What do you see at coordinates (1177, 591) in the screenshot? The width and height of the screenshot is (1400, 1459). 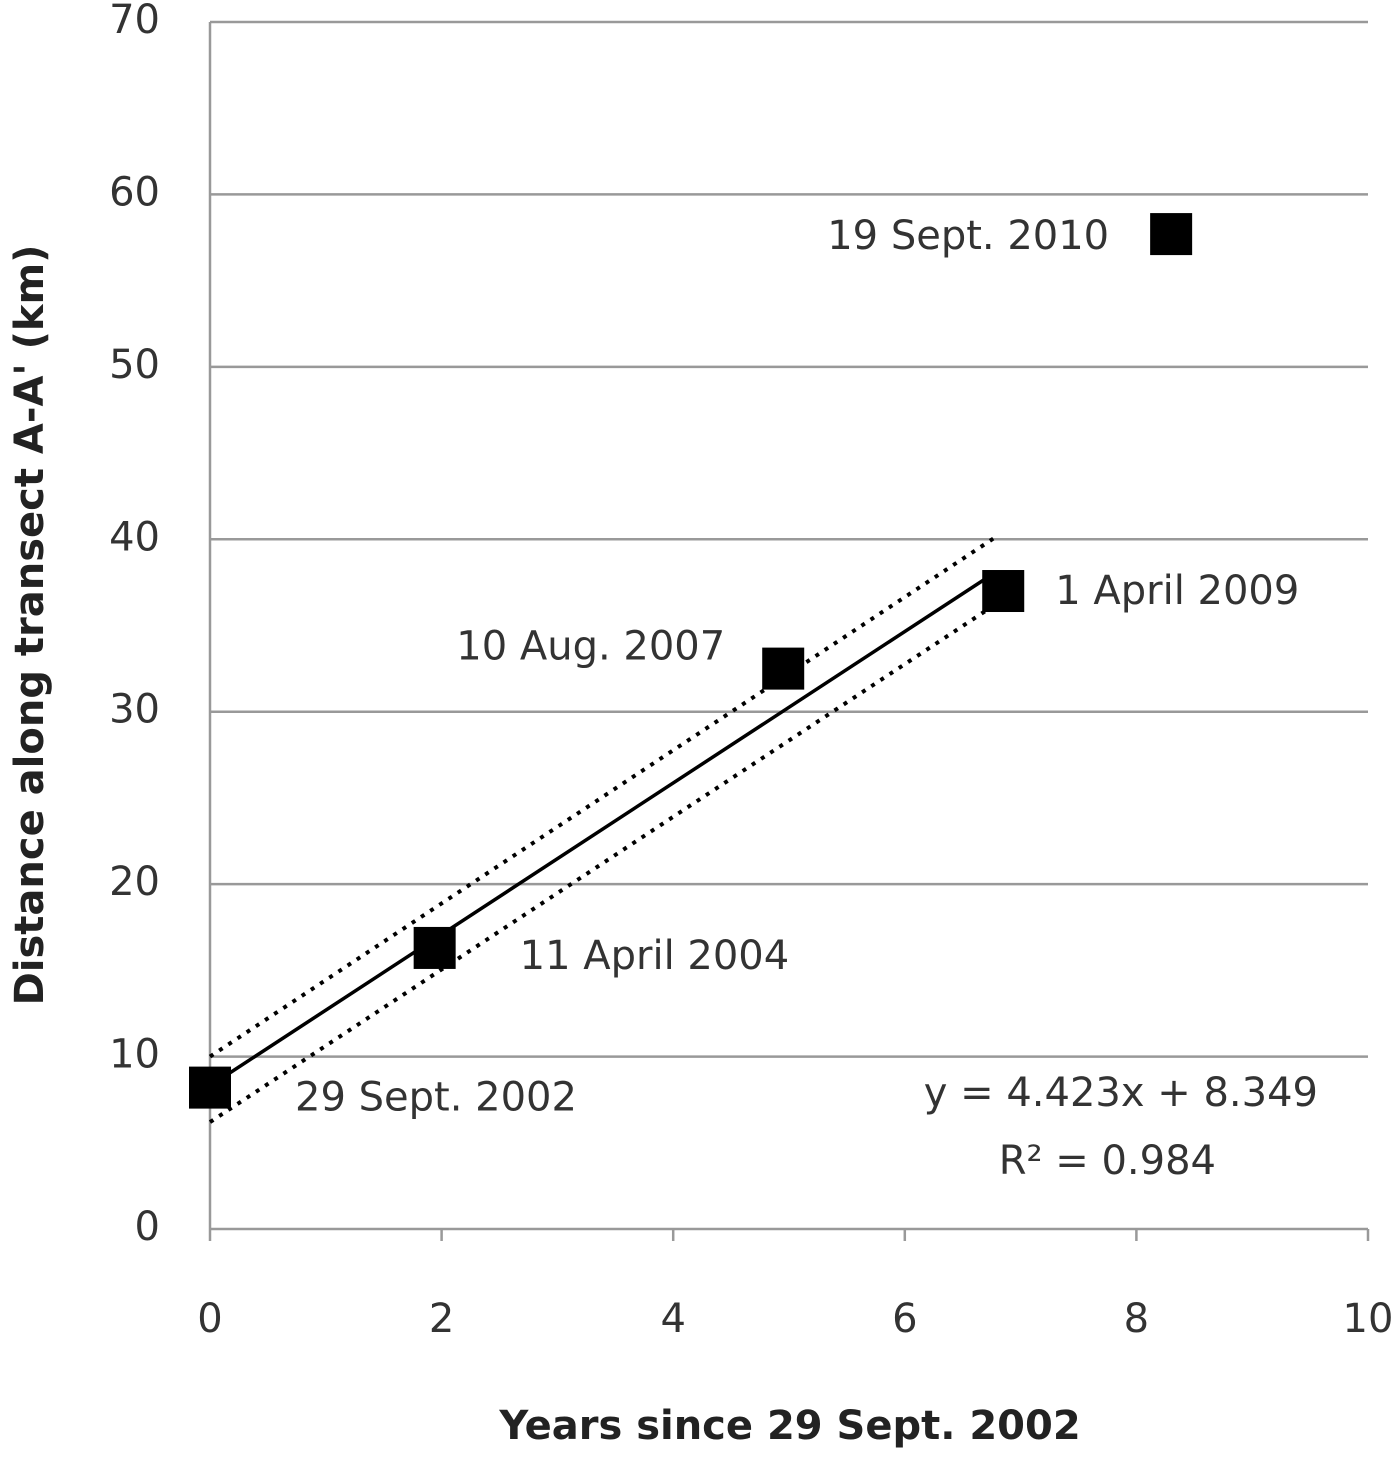 I see `point-label: 1 April 2009` at bounding box center [1177, 591].